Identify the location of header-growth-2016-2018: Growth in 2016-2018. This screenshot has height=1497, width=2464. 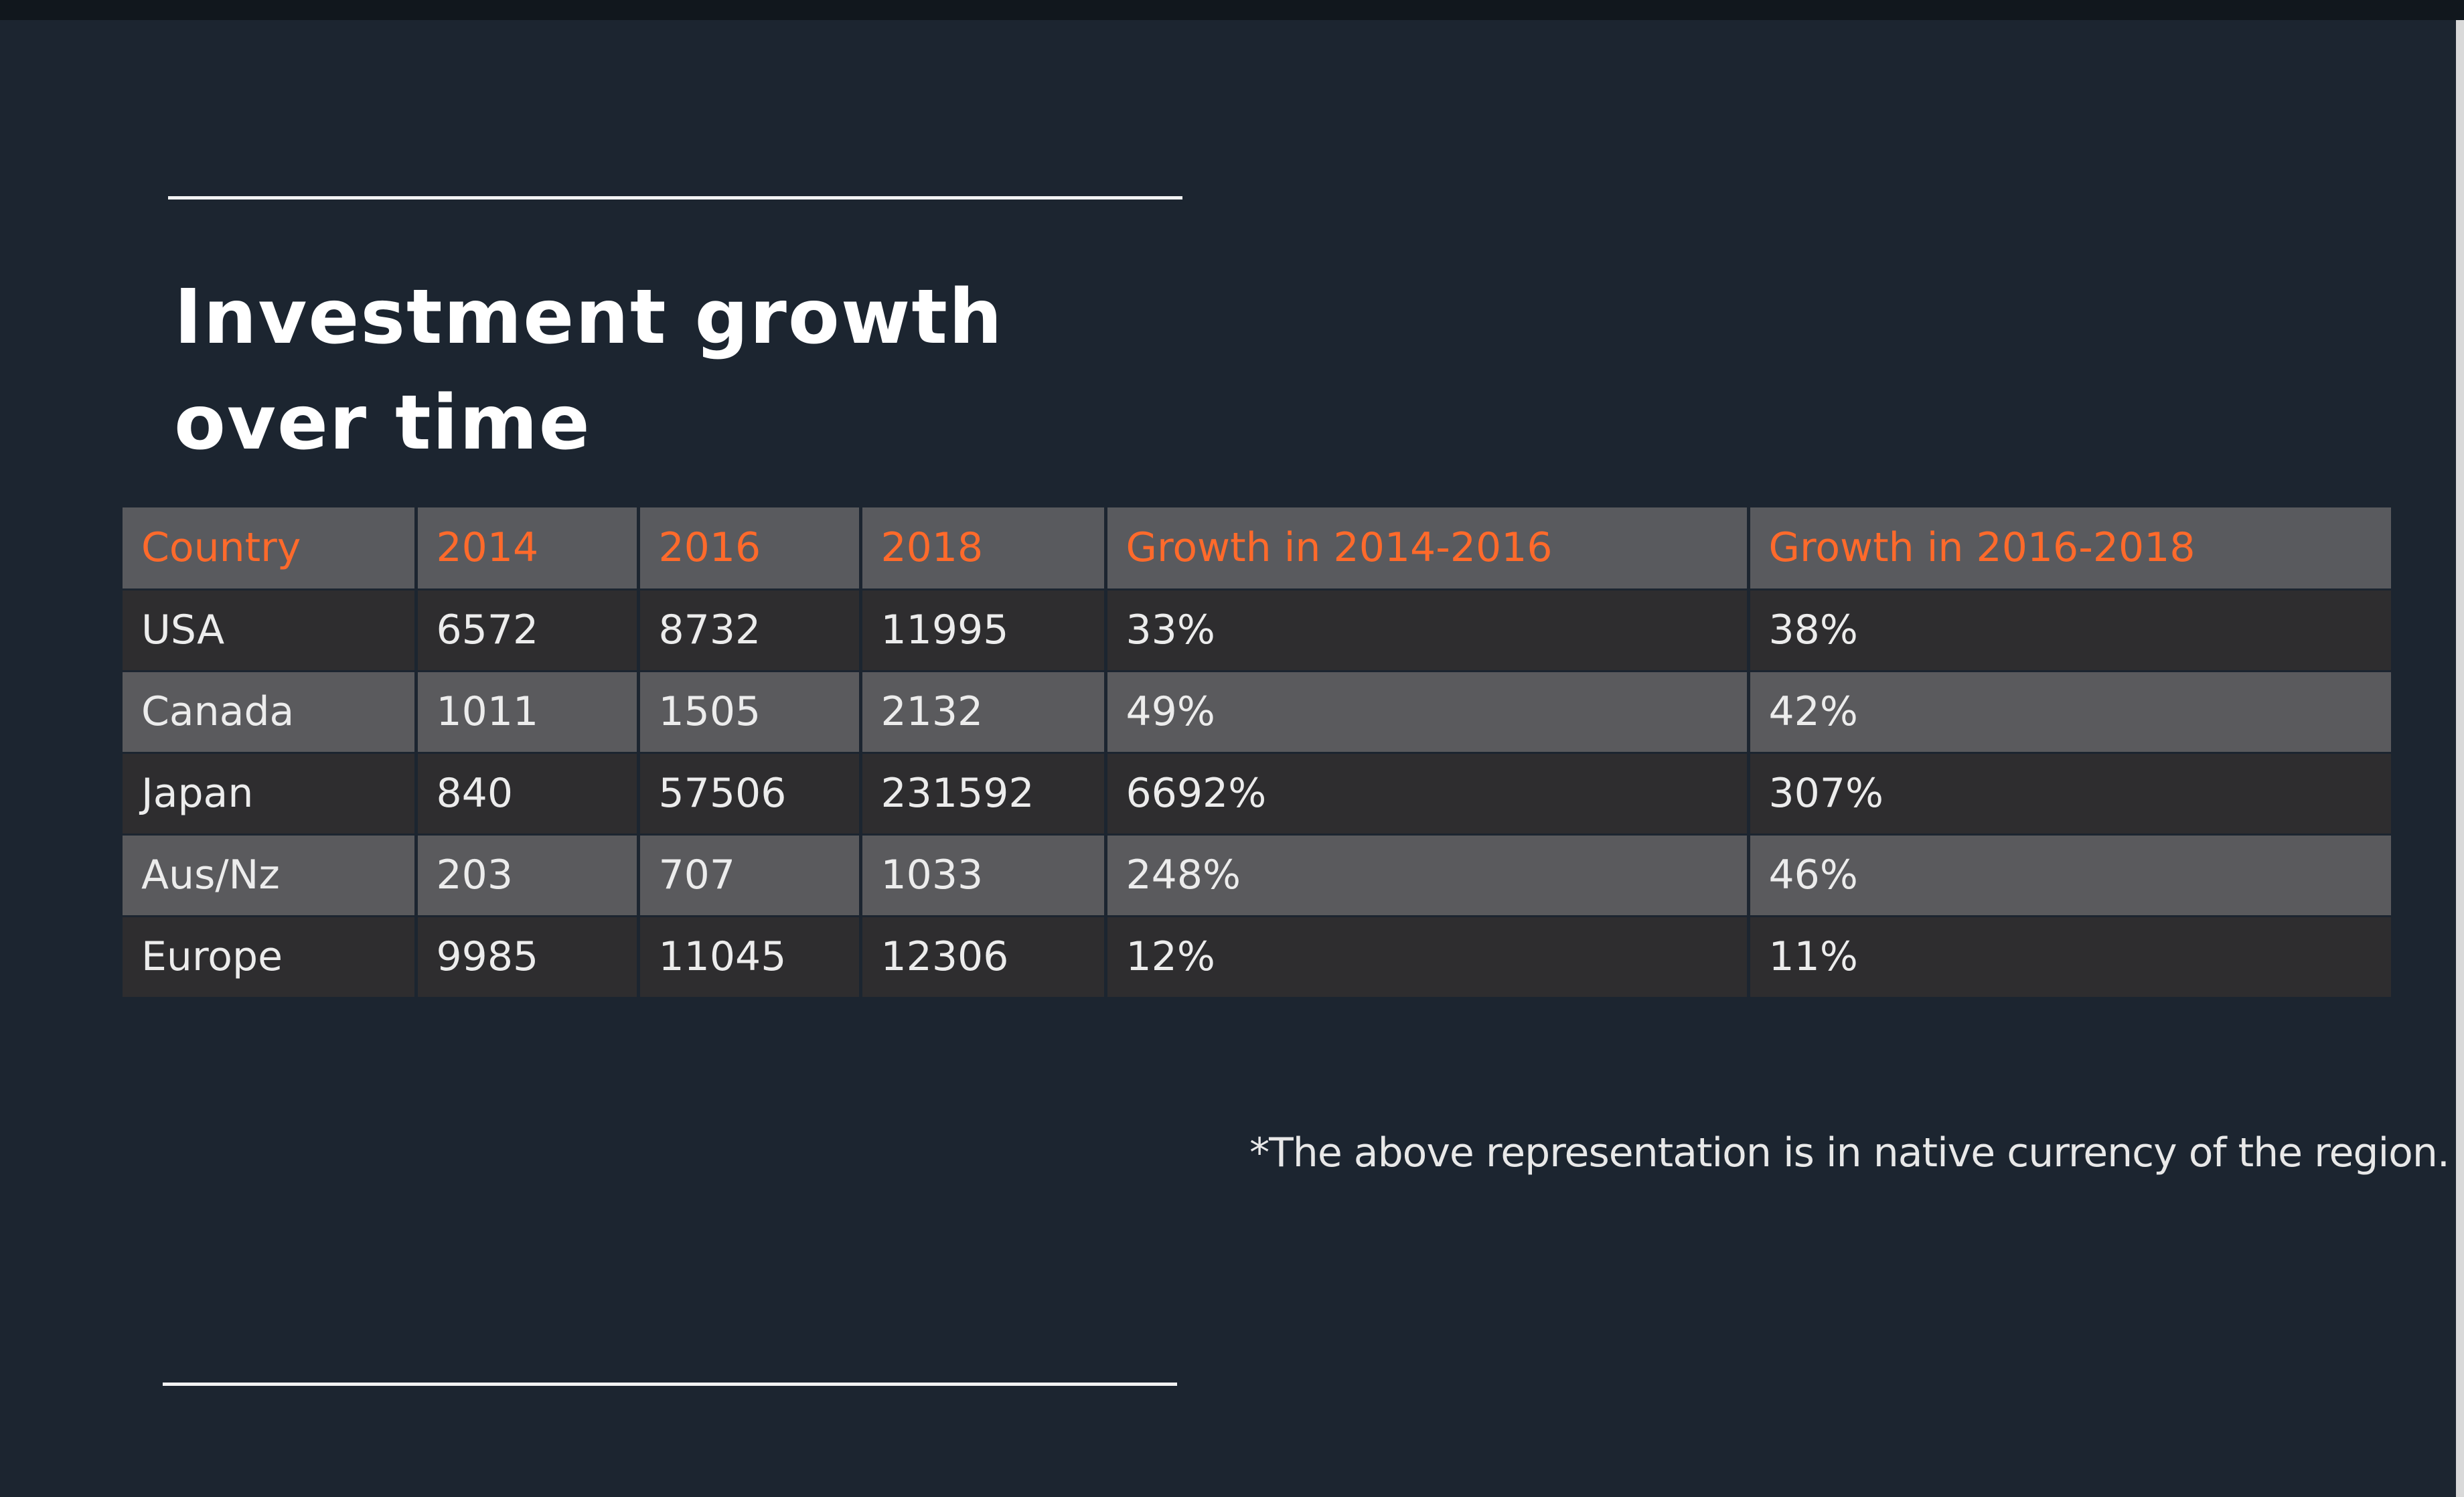
(2069, 548).